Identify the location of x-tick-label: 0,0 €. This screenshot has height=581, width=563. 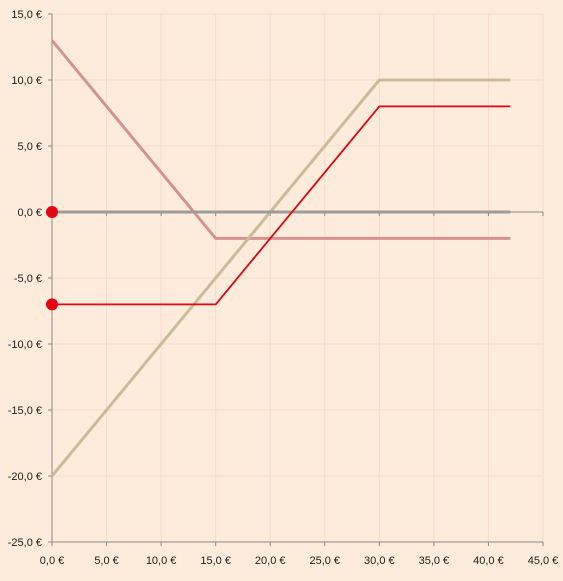
(52, 561).